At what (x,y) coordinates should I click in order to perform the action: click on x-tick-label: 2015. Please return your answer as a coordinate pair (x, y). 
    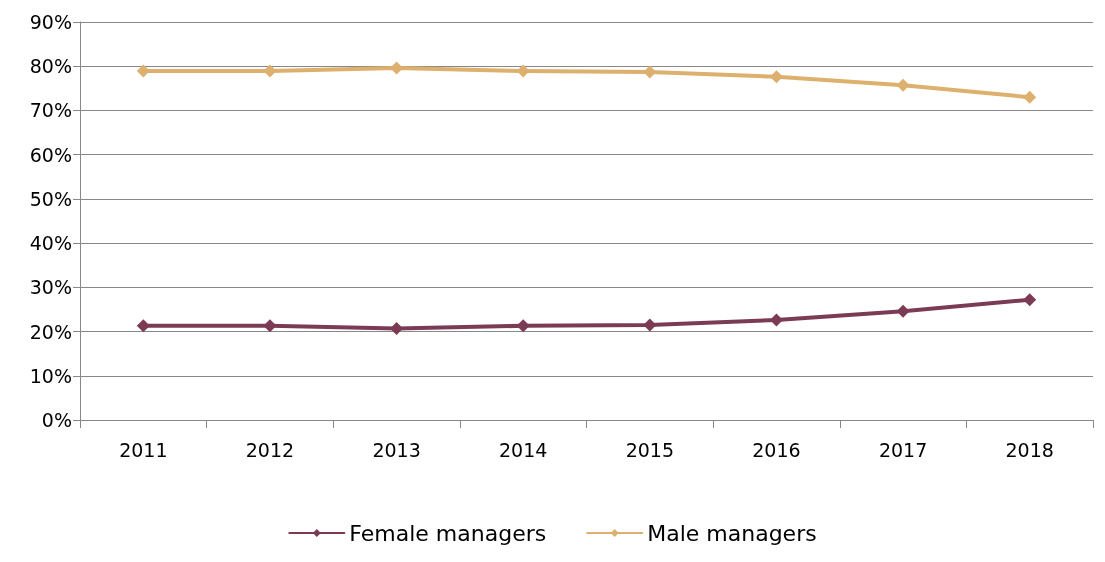
    Looking at the image, I should click on (649, 449).